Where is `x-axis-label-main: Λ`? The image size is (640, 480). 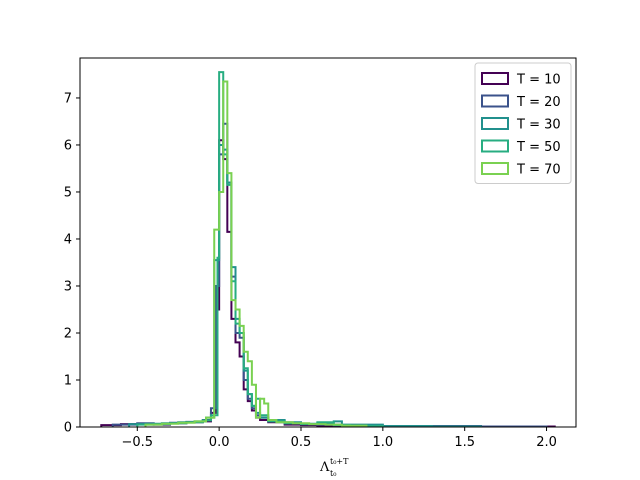
x-axis-label-main: Λ is located at coordinates (324, 467).